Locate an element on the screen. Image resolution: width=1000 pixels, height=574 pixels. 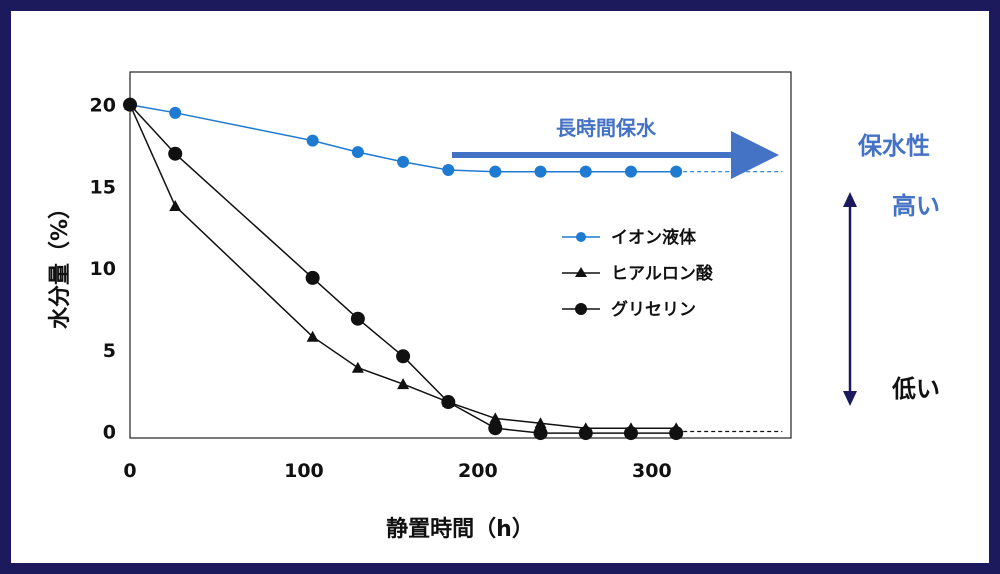
x-tick-label: 0 is located at coordinates (129, 471).